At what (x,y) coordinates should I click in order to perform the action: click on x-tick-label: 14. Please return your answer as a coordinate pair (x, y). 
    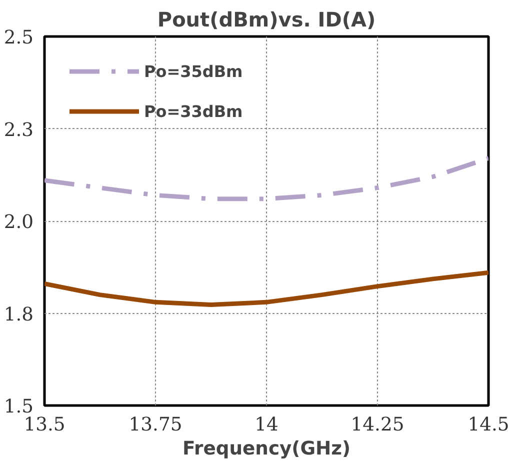
    Looking at the image, I should click on (266, 425).